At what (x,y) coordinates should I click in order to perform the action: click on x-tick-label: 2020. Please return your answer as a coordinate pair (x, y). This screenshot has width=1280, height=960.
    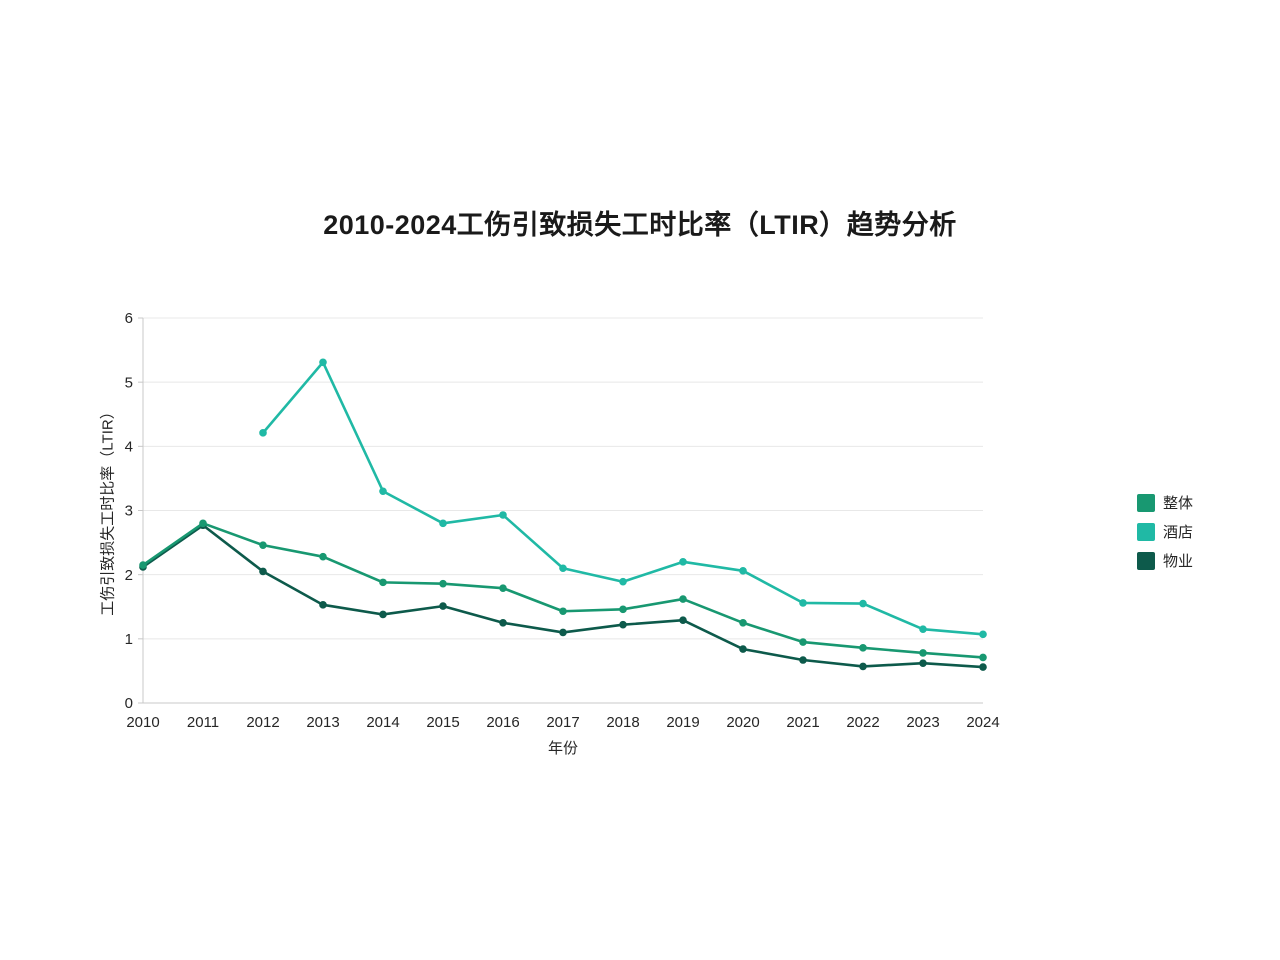
    Looking at the image, I should click on (742, 722).